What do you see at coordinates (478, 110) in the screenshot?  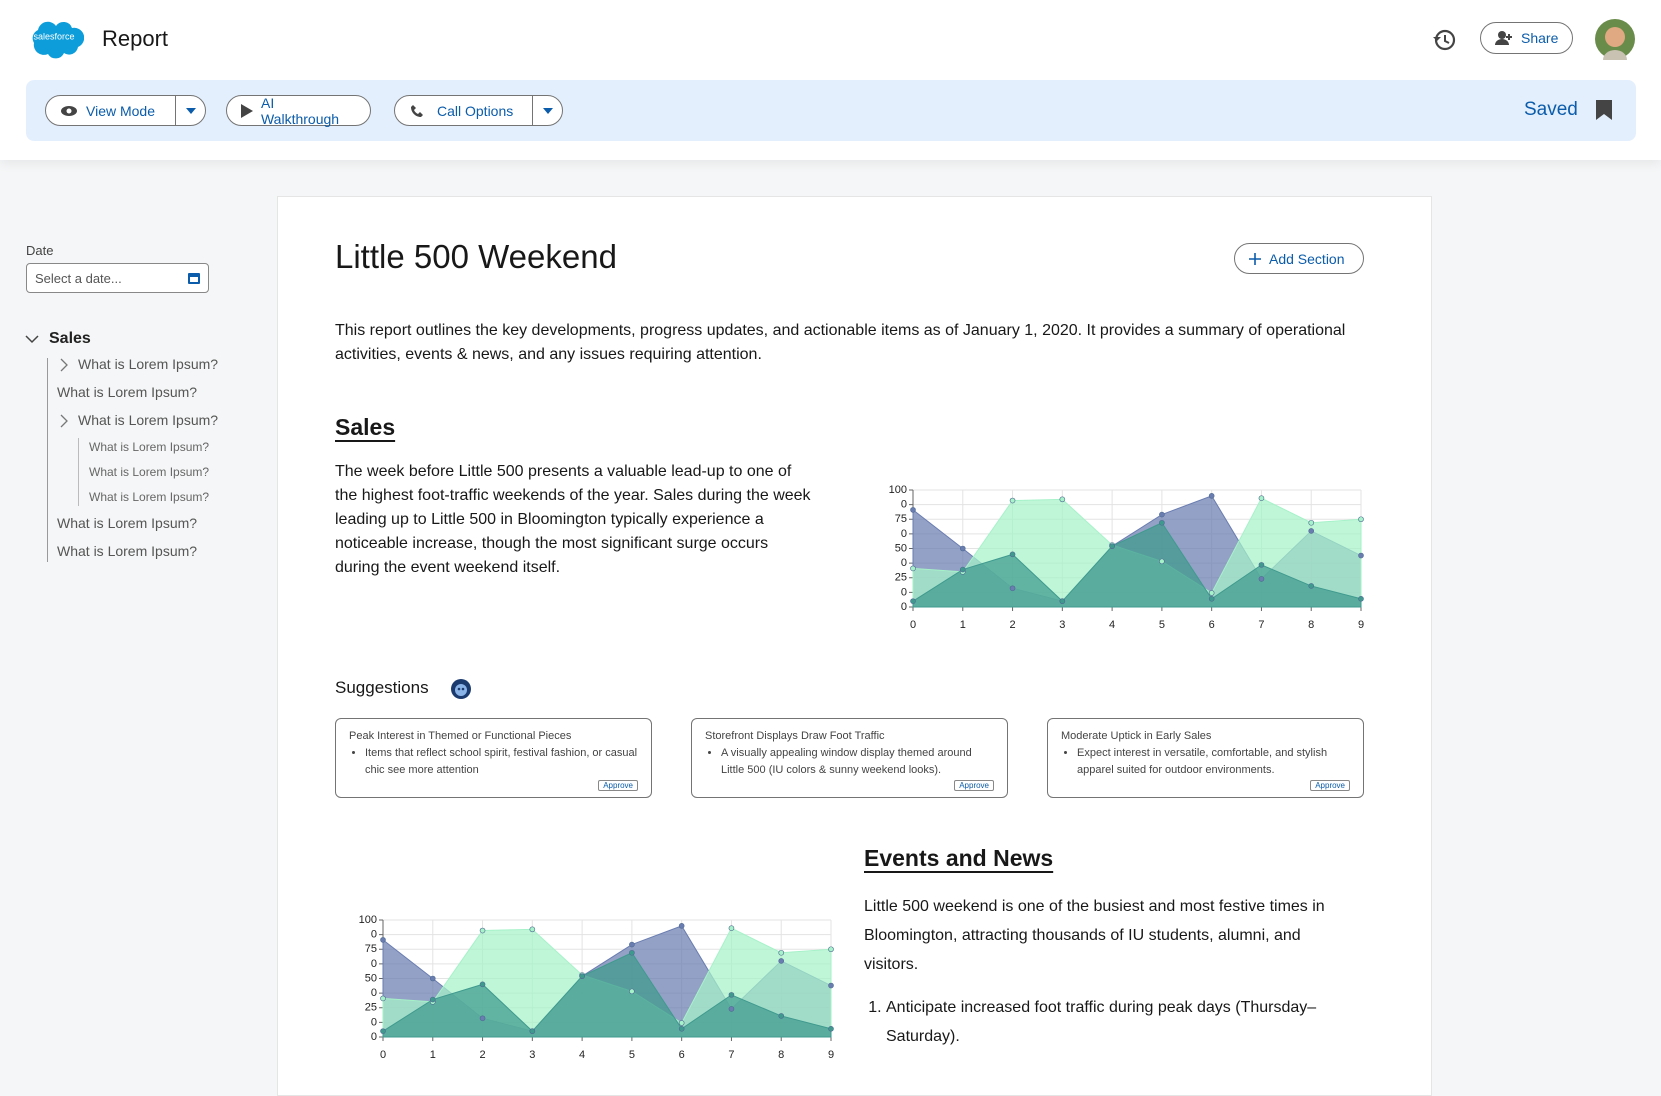 I see `call-options-button: Call Options` at bounding box center [478, 110].